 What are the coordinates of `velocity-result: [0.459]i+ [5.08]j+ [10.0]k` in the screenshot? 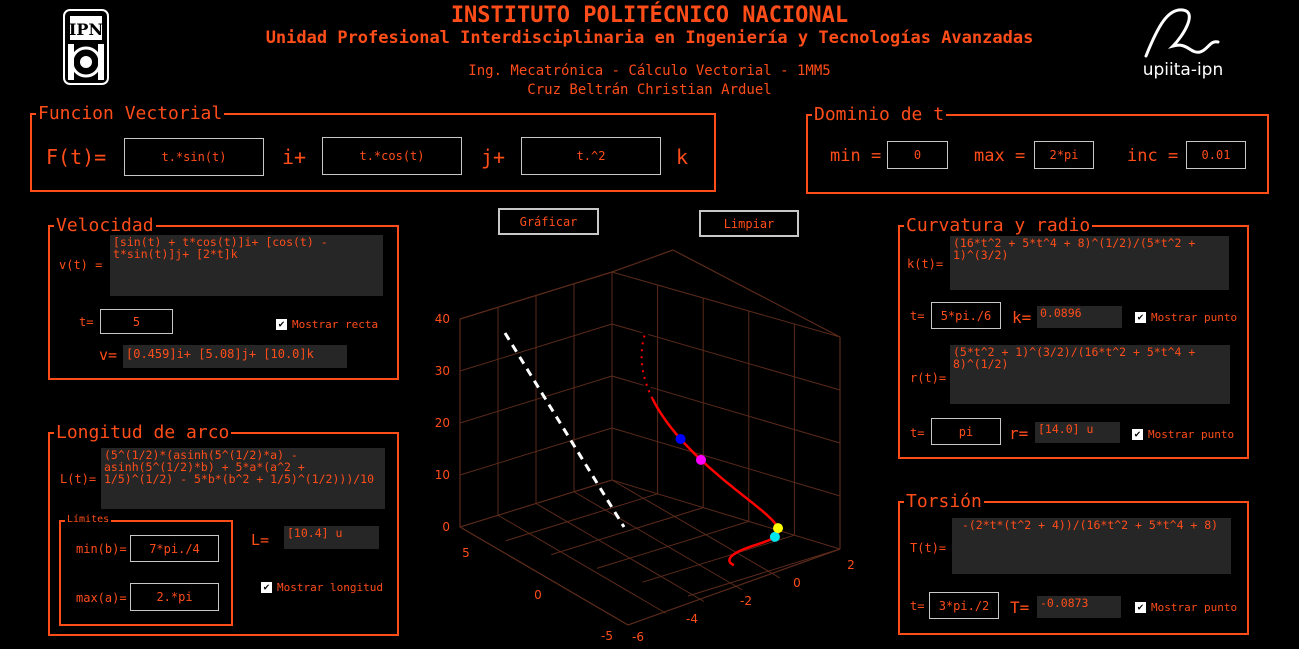 It's located at (235, 356).